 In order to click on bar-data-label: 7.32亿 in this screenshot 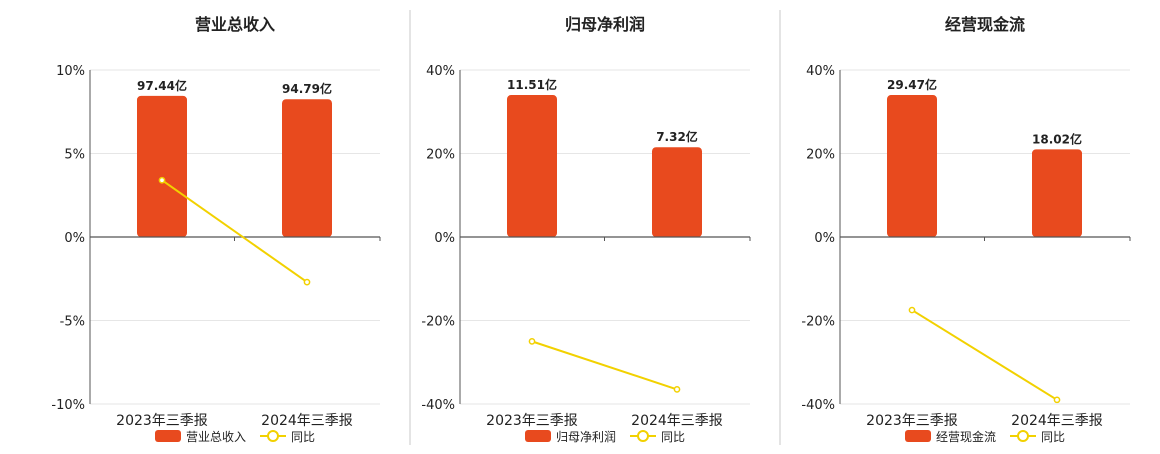, I will do `click(677, 136)`.